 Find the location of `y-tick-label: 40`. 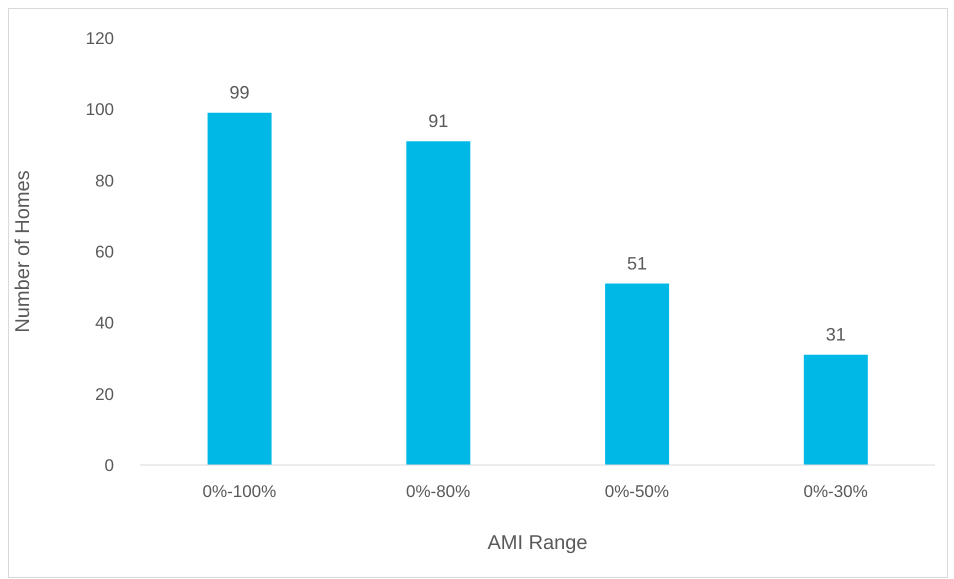

y-tick-label: 40 is located at coordinates (104, 323).